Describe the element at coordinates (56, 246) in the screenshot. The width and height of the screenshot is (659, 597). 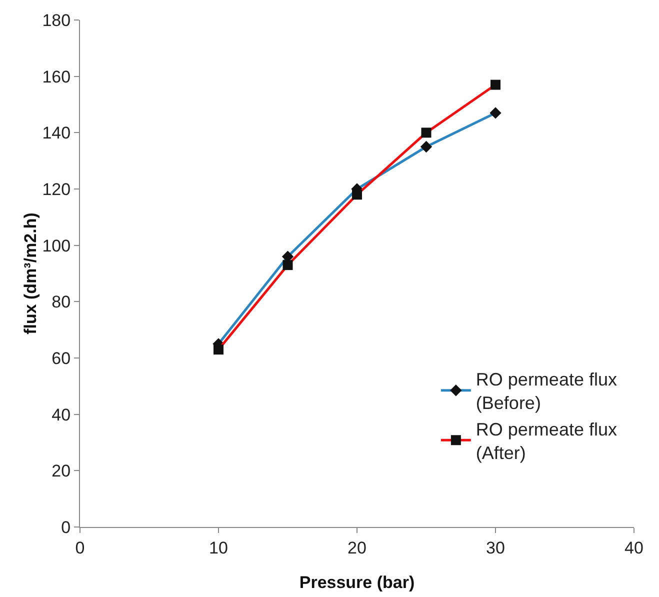
I see `y-tick-label: 100` at that location.